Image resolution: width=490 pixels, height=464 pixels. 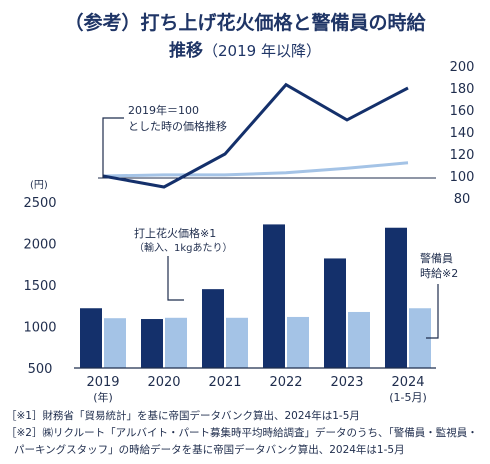 What do you see at coordinates (462, 199) in the screenshot?
I see `line-y-tick-label: 80` at bounding box center [462, 199].